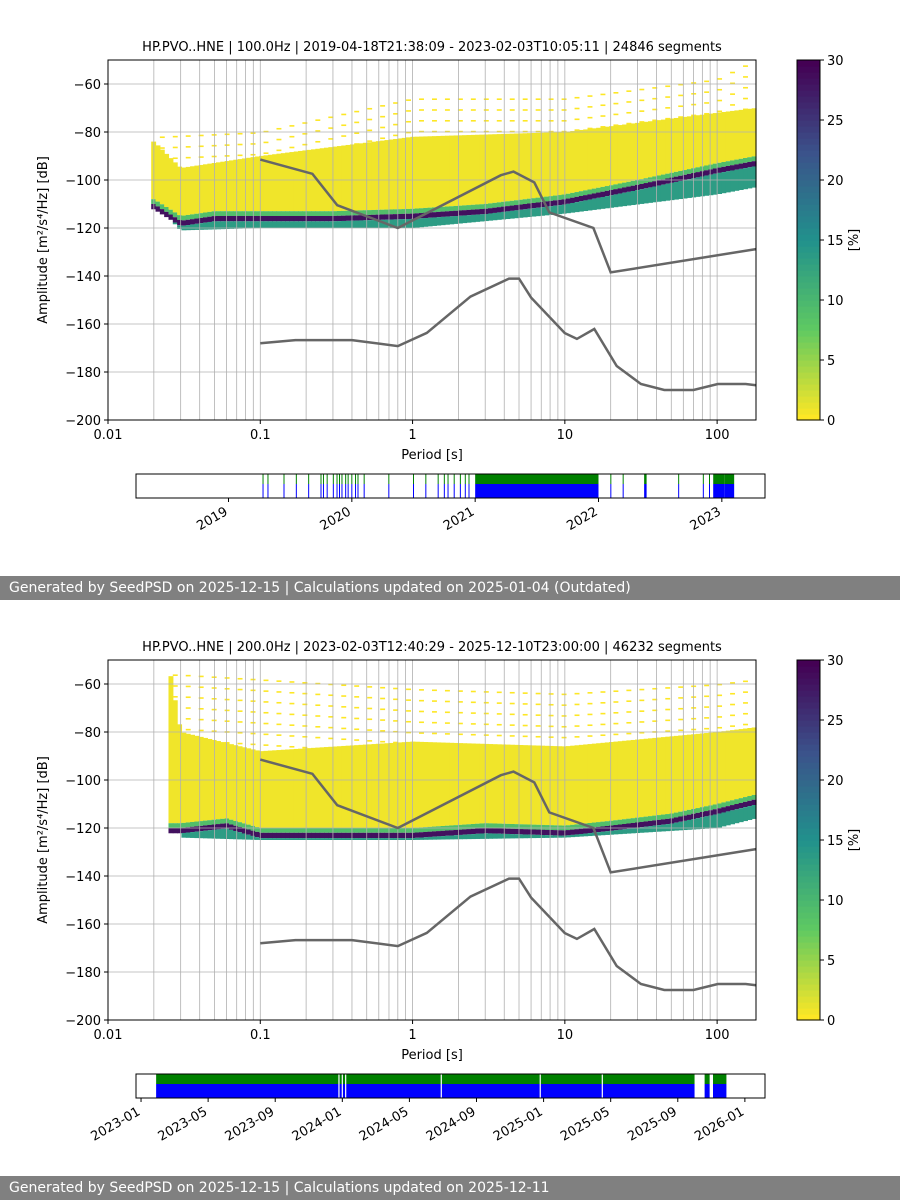 This screenshot has height=1200, width=900. What do you see at coordinates (831, 1021) in the screenshot?
I see `colorbar-tick-label: 0` at bounding box center [831, 1021].